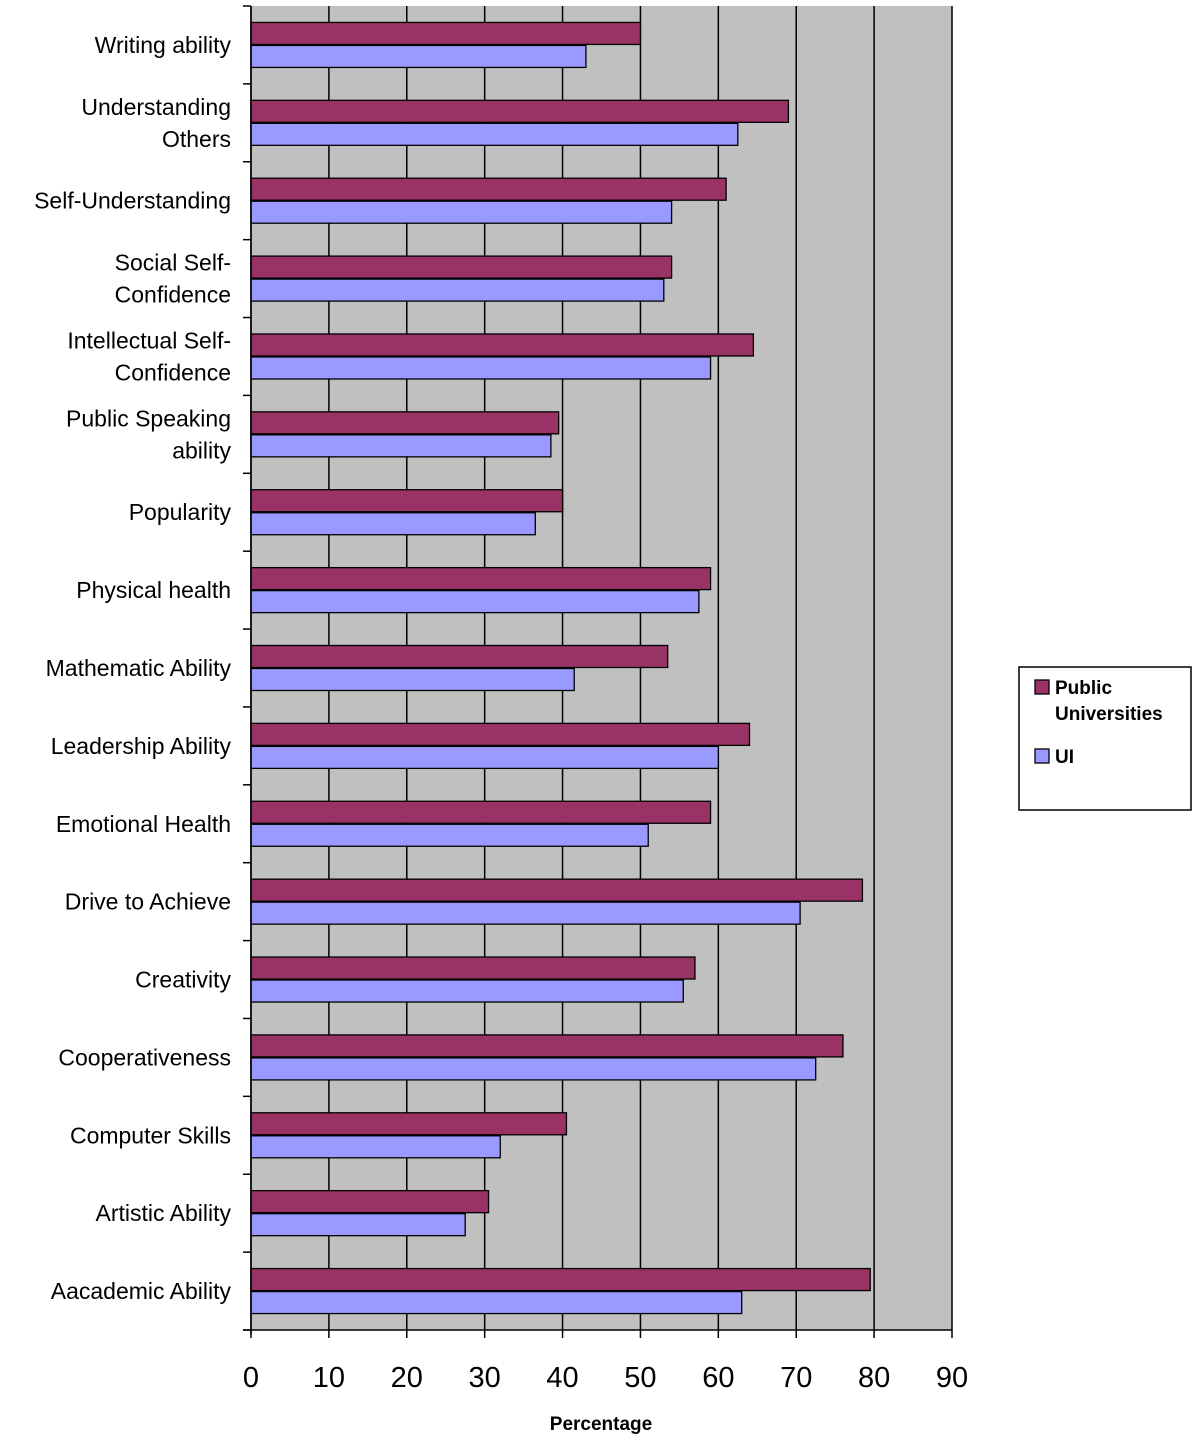 This screenshot has height=1442, width=1198. What do you see at coordinates (601, 1424) in the screenshot?
I see `x-axis-title: Percentage` at bounding box center [601, 1424].